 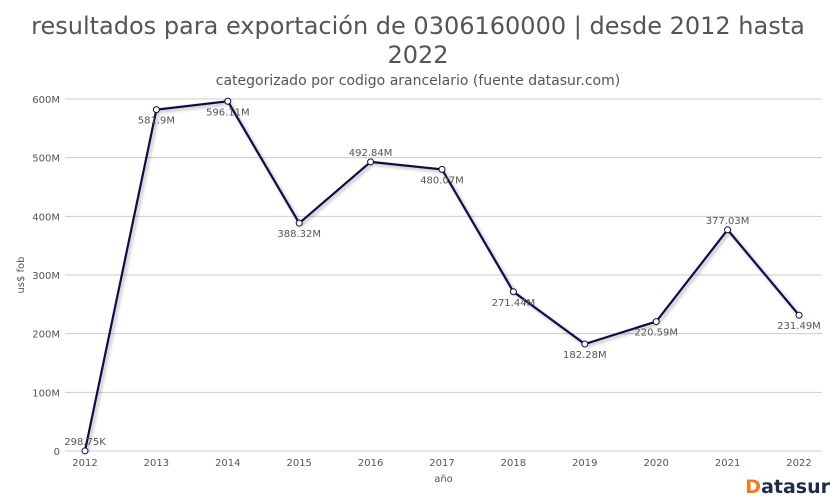 What do you see at coordinates (298, 463) in the screenshot?
I see `x-tick-label: 2015` at bounding box center [298, 463].